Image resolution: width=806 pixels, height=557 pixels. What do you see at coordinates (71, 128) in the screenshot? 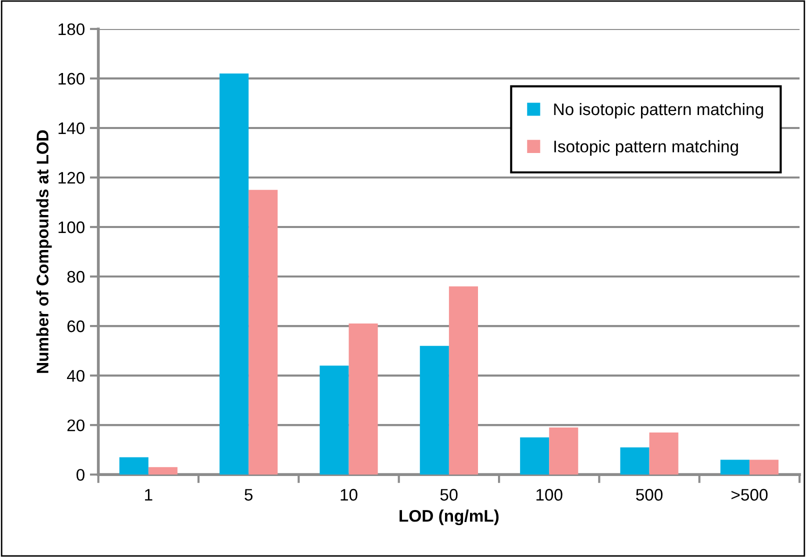
I see `y-tick-label: 140` at bounding box center [71, 128].